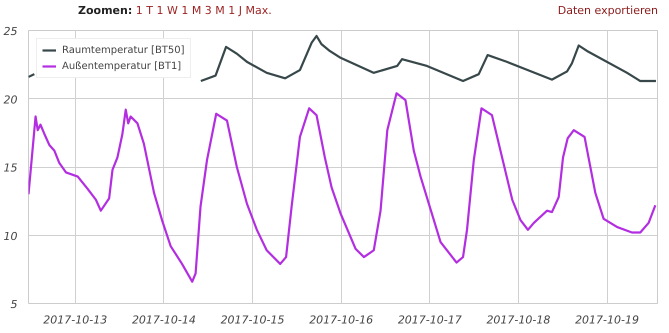  Describe the element at coordinates (14, 304) in the screenshot. I see `y-tick-label: 5` at that location.